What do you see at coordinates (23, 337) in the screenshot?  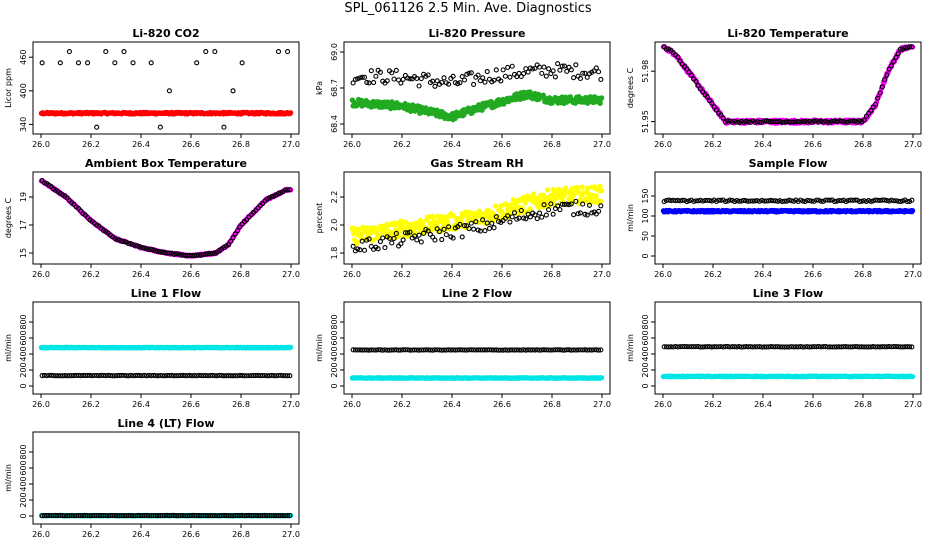 I see `y-tick-label: 600` at bounding box center [23, 337].